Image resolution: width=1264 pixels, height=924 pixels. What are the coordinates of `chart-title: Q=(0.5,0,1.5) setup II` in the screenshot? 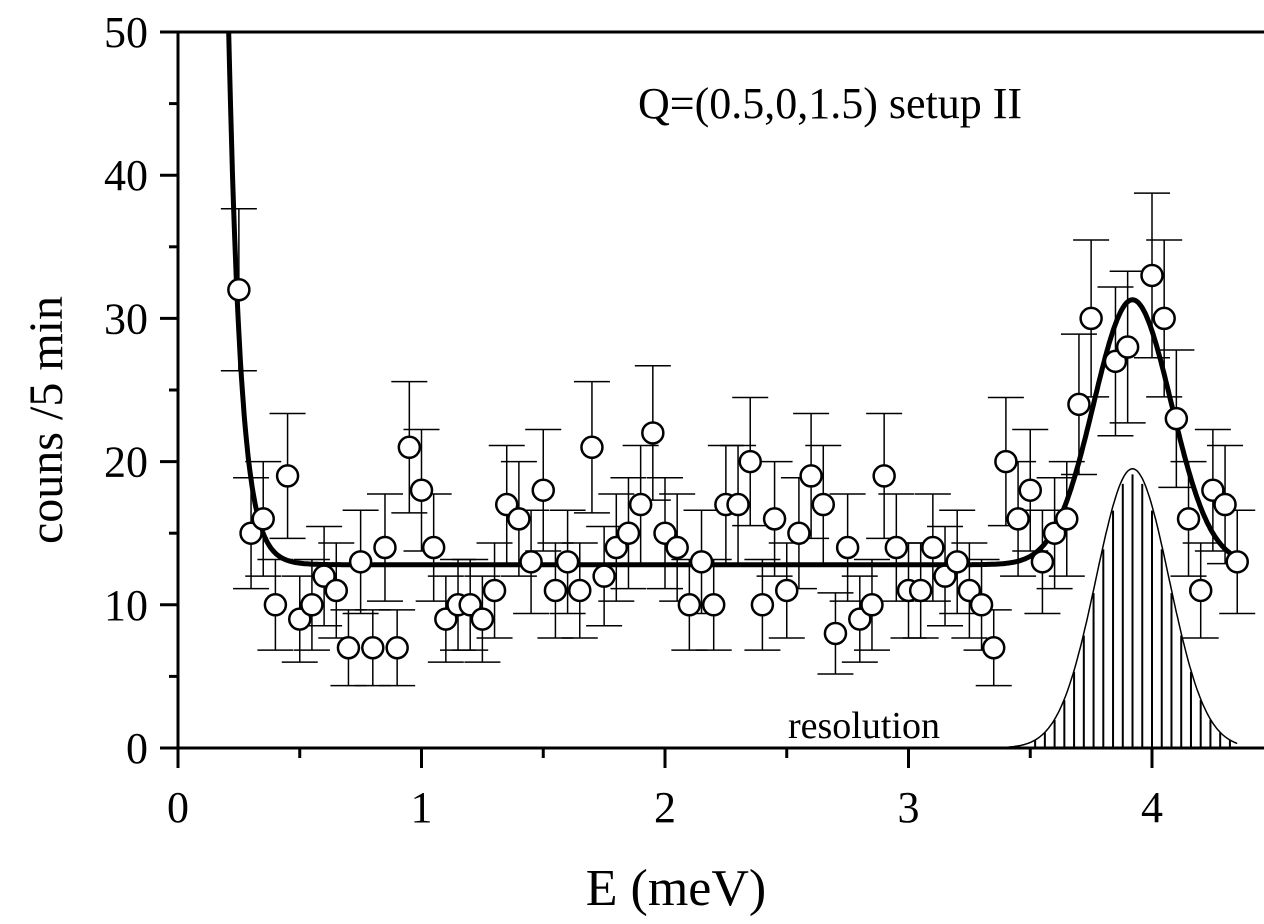 It's located at (830, 103).